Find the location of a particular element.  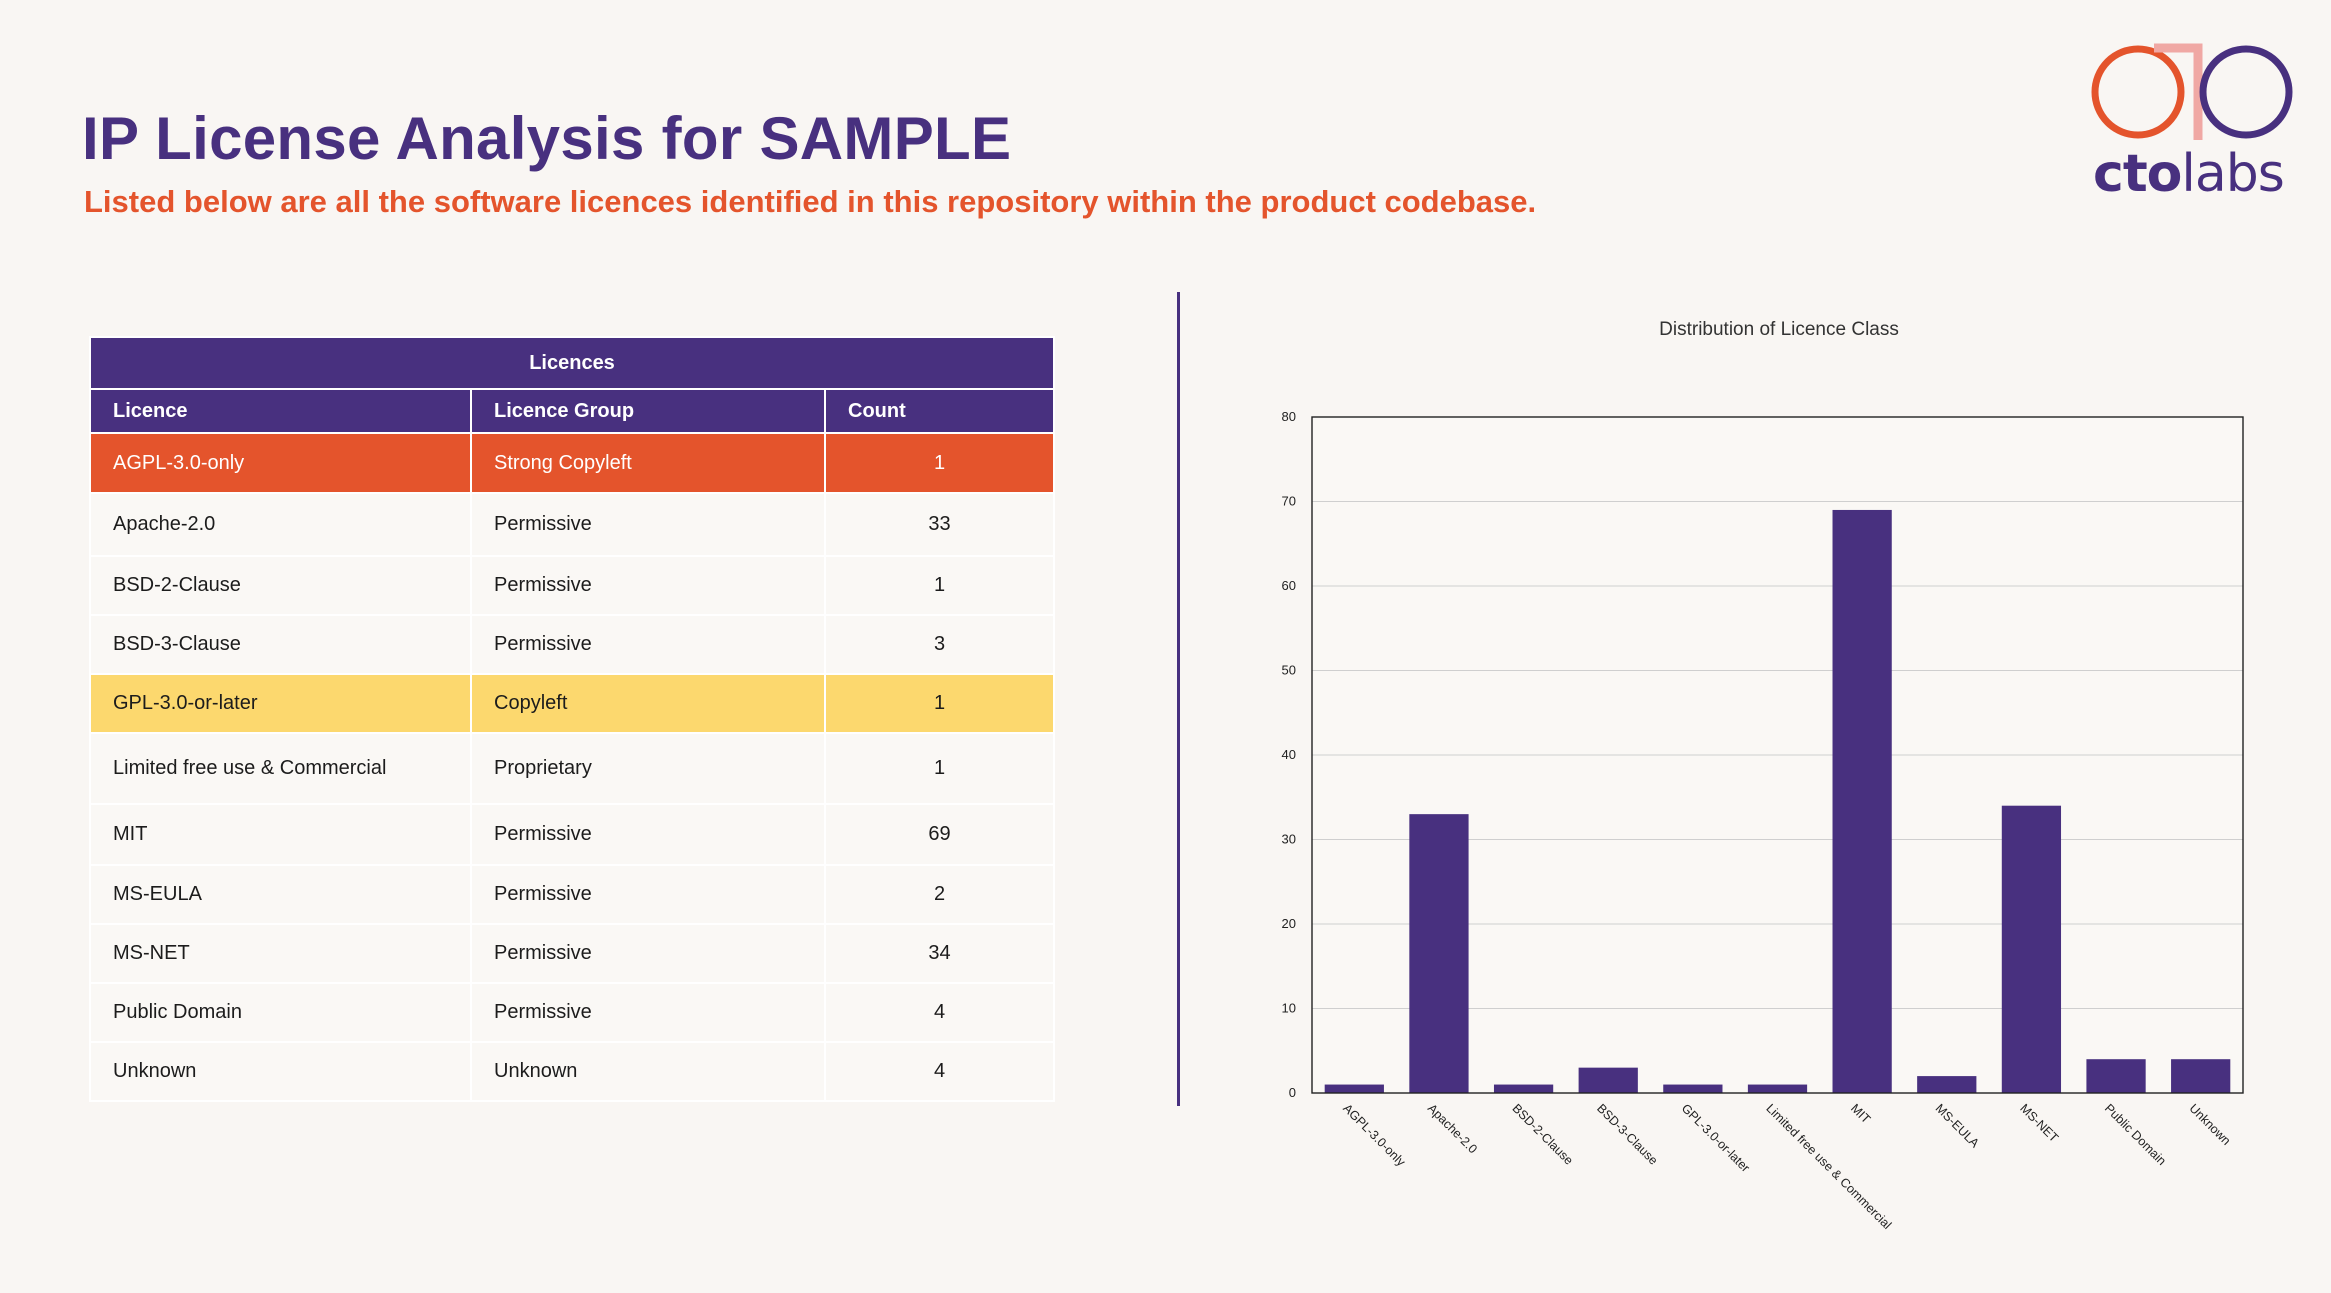

logo-text-light: labs is located at coordinates (2232, 174).